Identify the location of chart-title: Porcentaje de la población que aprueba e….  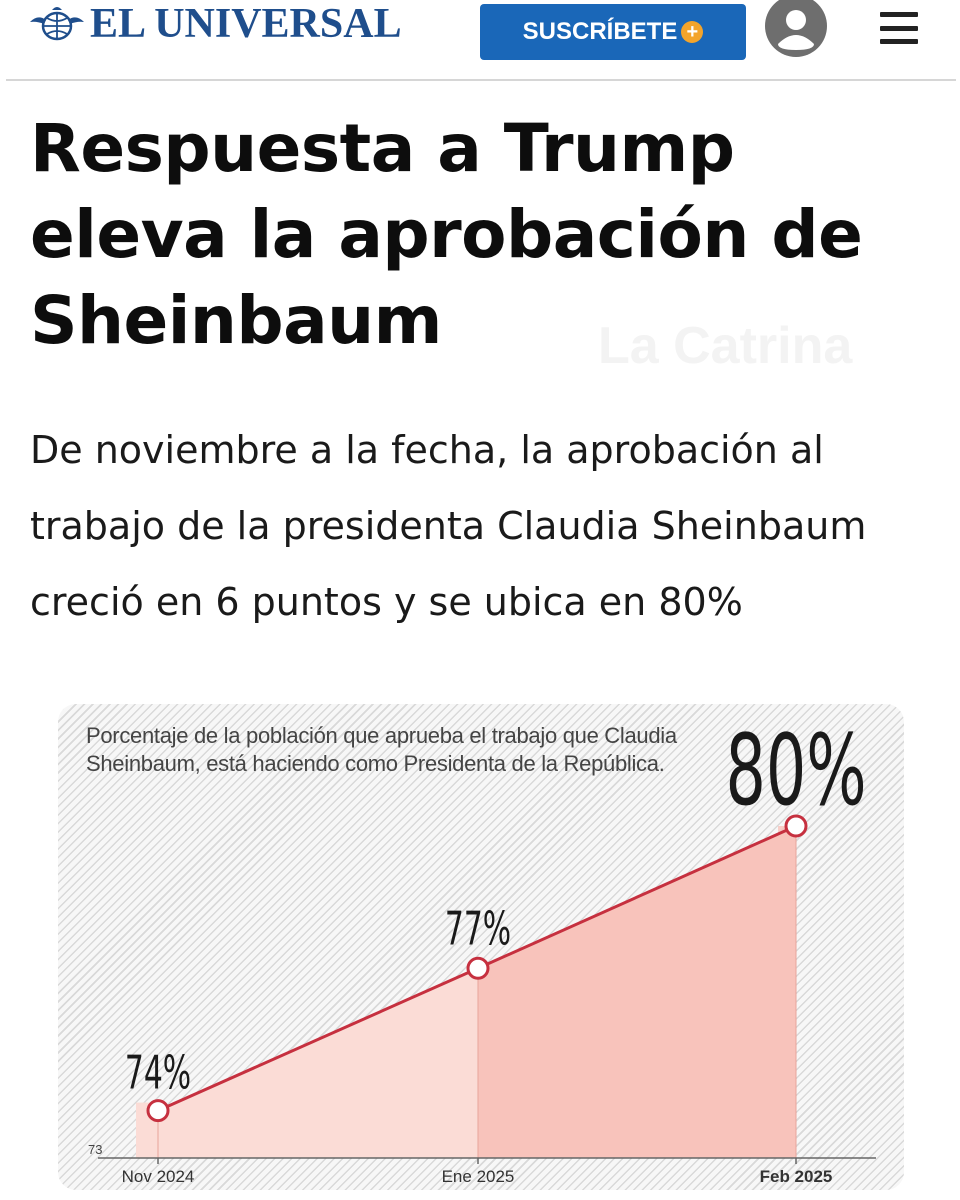
(381, 749).